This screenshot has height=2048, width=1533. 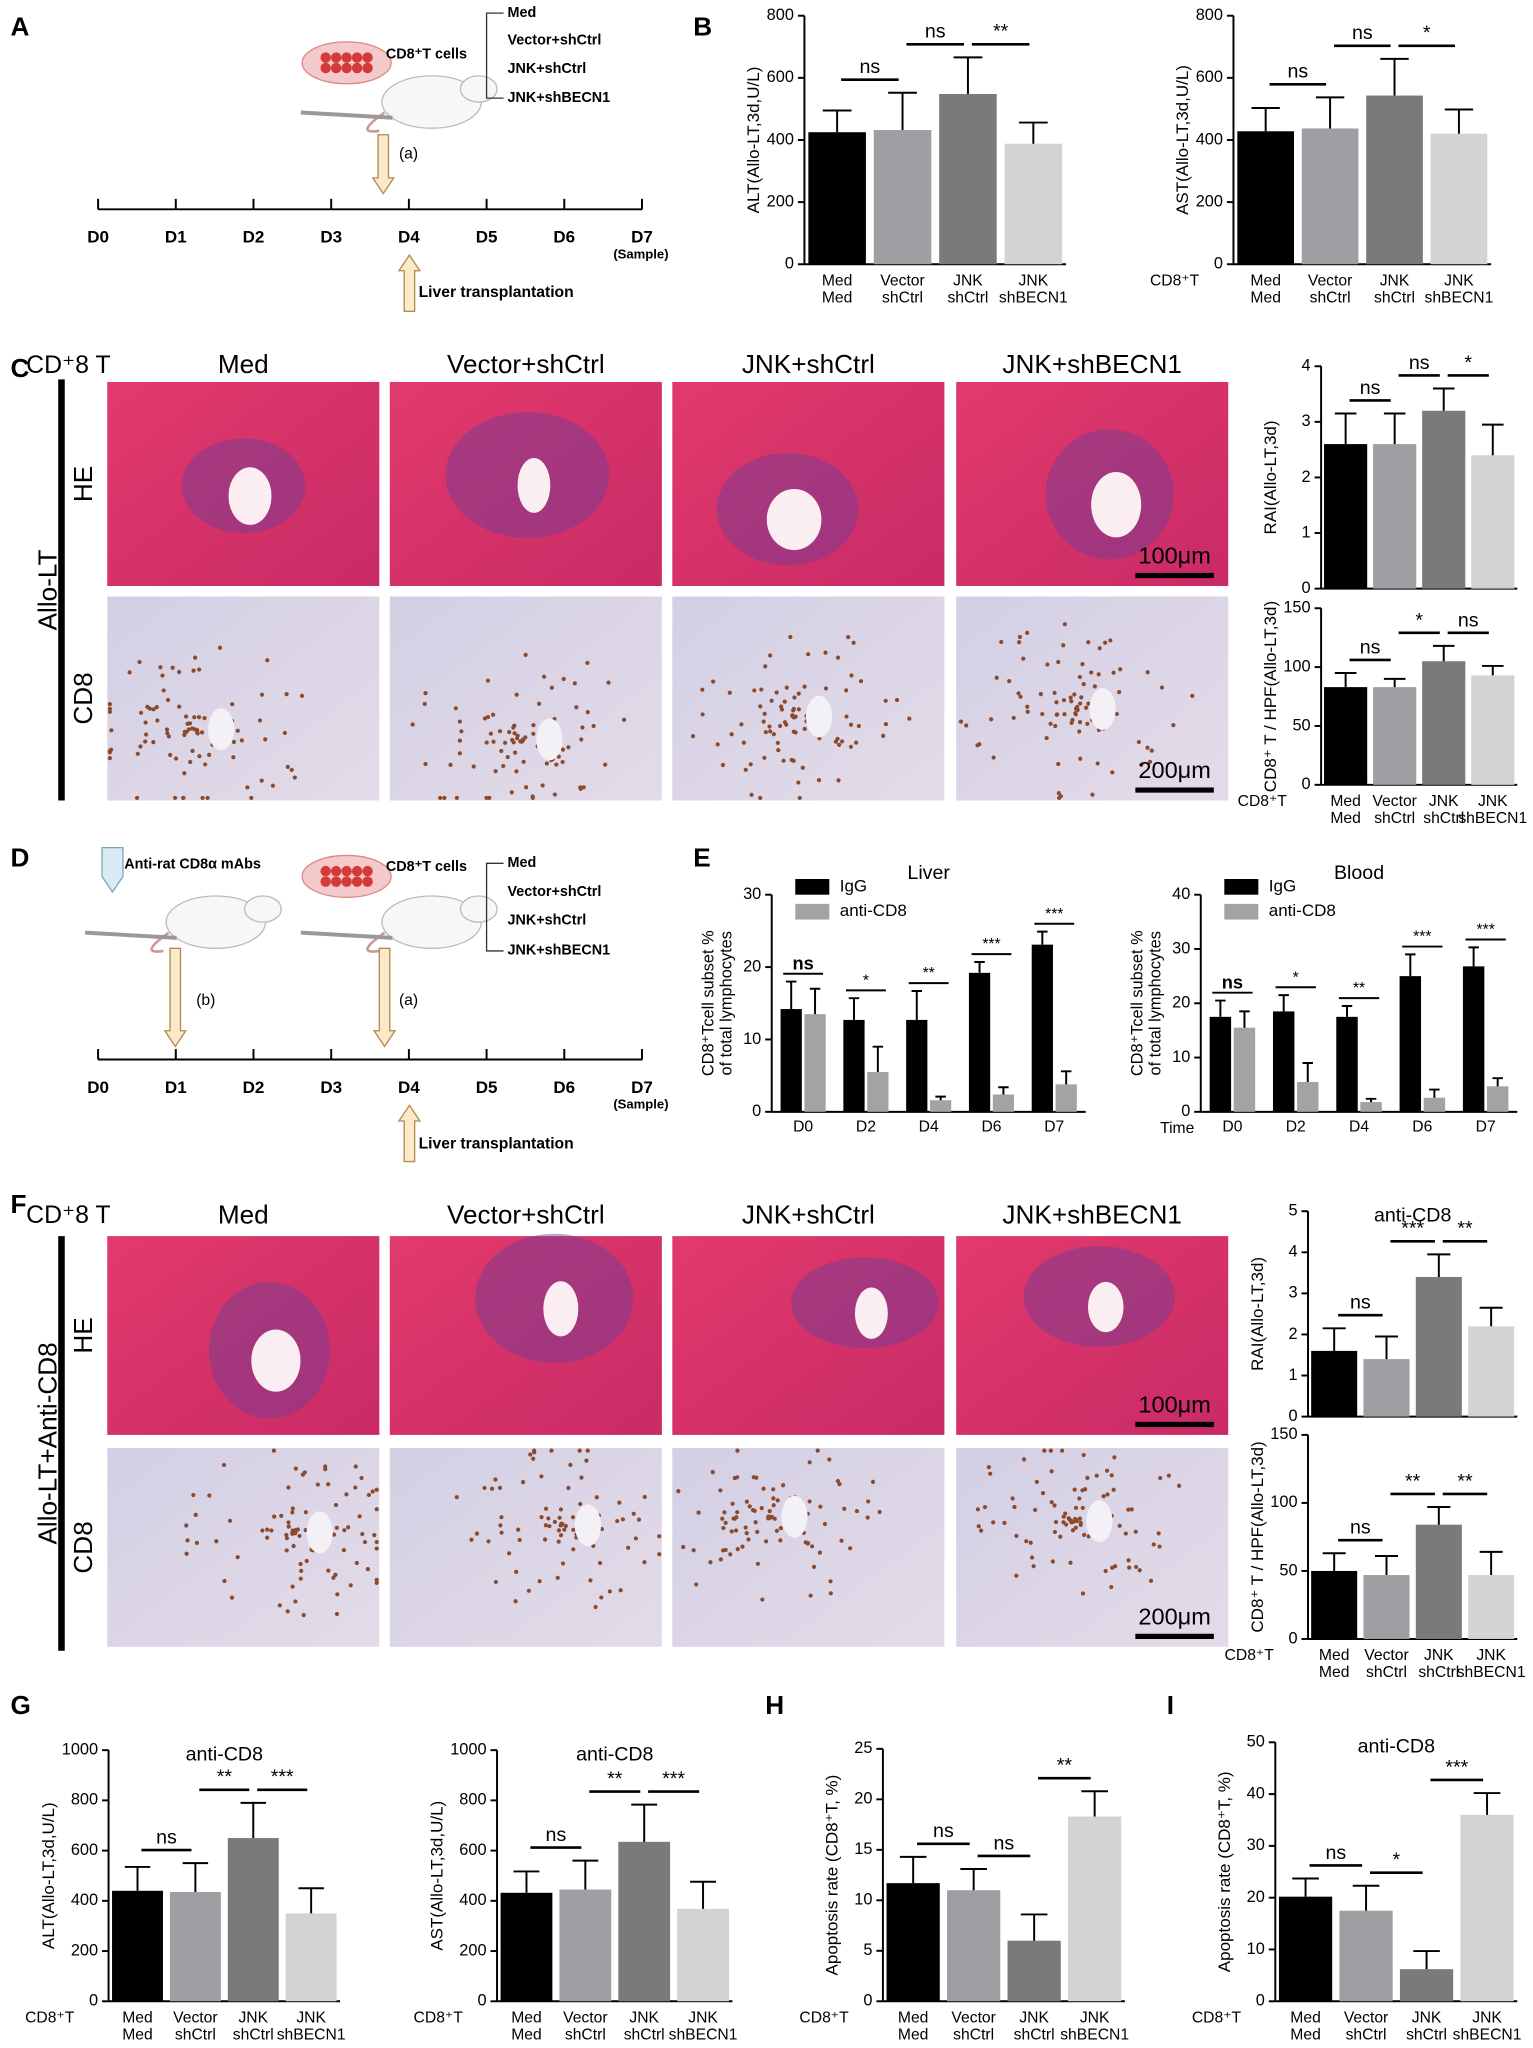 I want to click on legend-swatch, so click(x=1241, y=911).